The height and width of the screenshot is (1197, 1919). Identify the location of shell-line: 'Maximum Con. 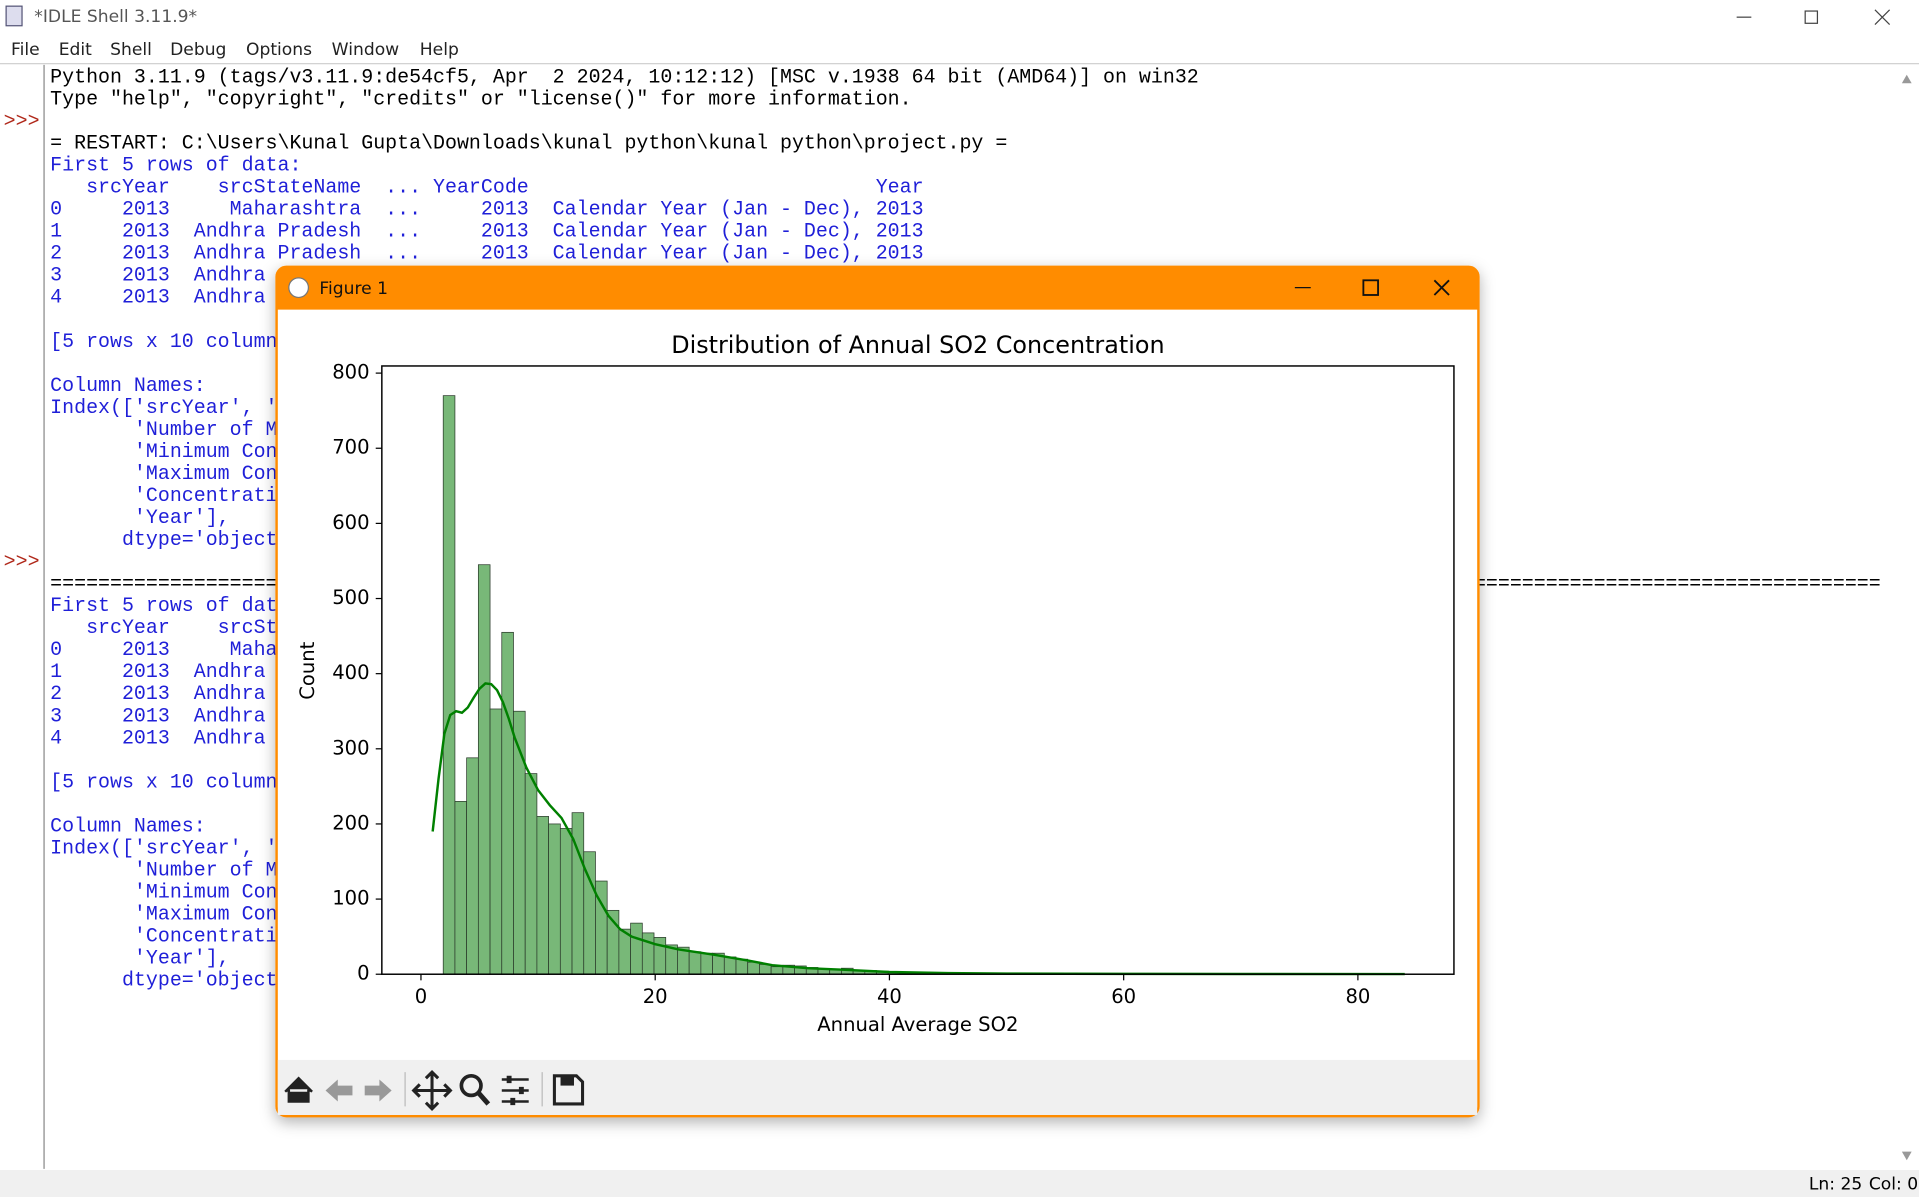
(163, 914).